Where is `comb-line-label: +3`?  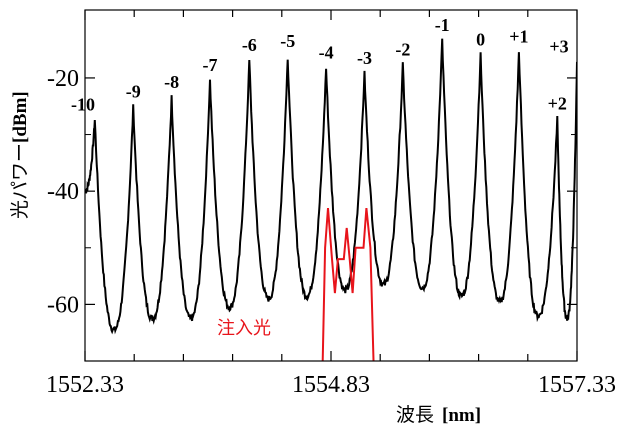 comb-line-label: +3 is located at coordinates (558, 47).